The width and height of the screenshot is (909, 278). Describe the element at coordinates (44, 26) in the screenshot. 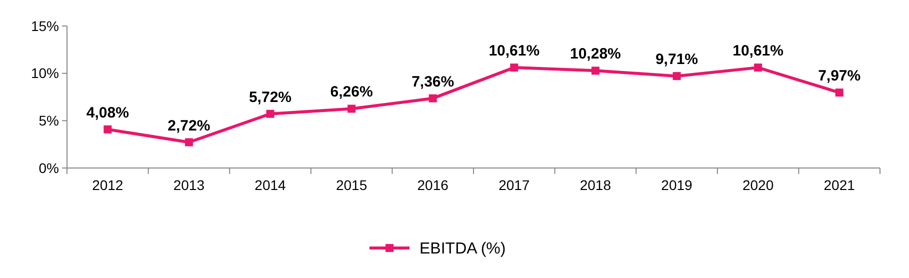

I see `y-tick-label: 15%` at that location.